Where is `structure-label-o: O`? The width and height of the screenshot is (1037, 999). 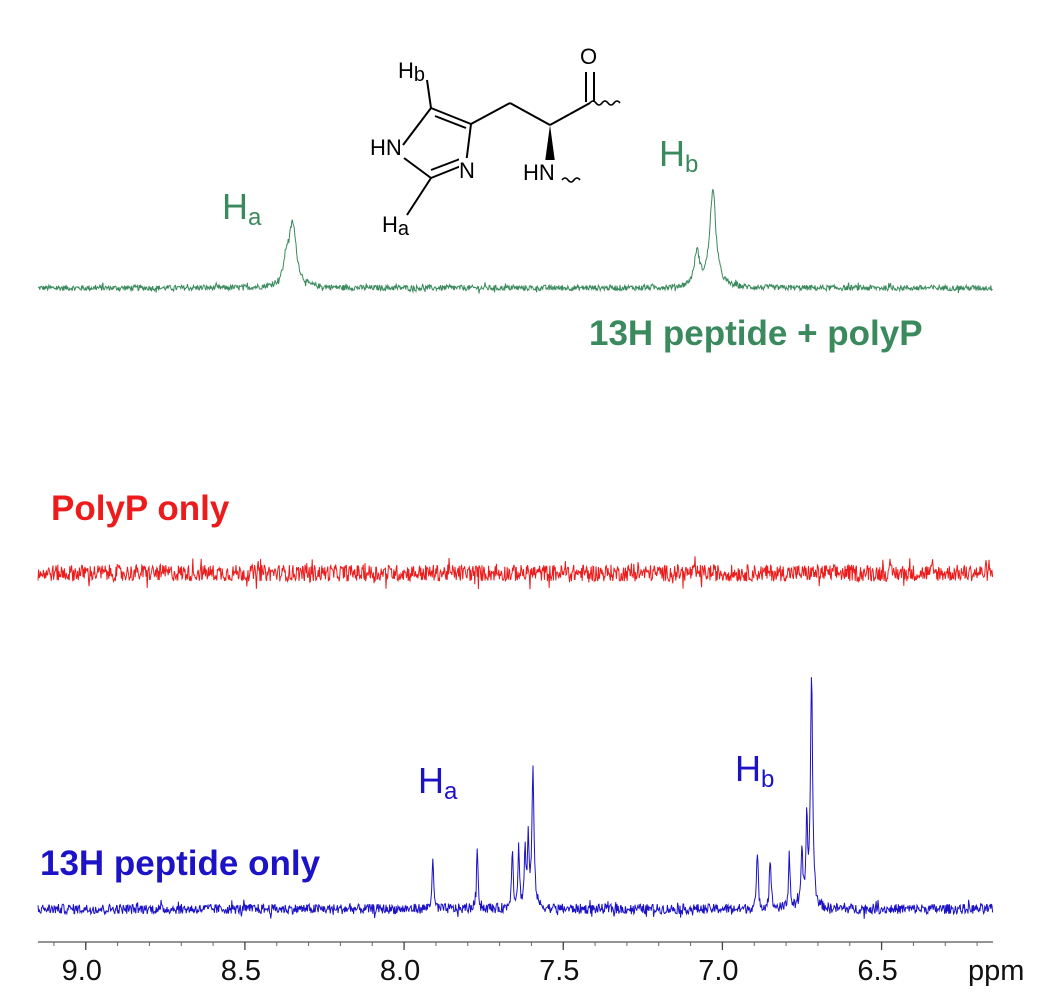
structure-label-o: O is located at coordinates (589, 56).